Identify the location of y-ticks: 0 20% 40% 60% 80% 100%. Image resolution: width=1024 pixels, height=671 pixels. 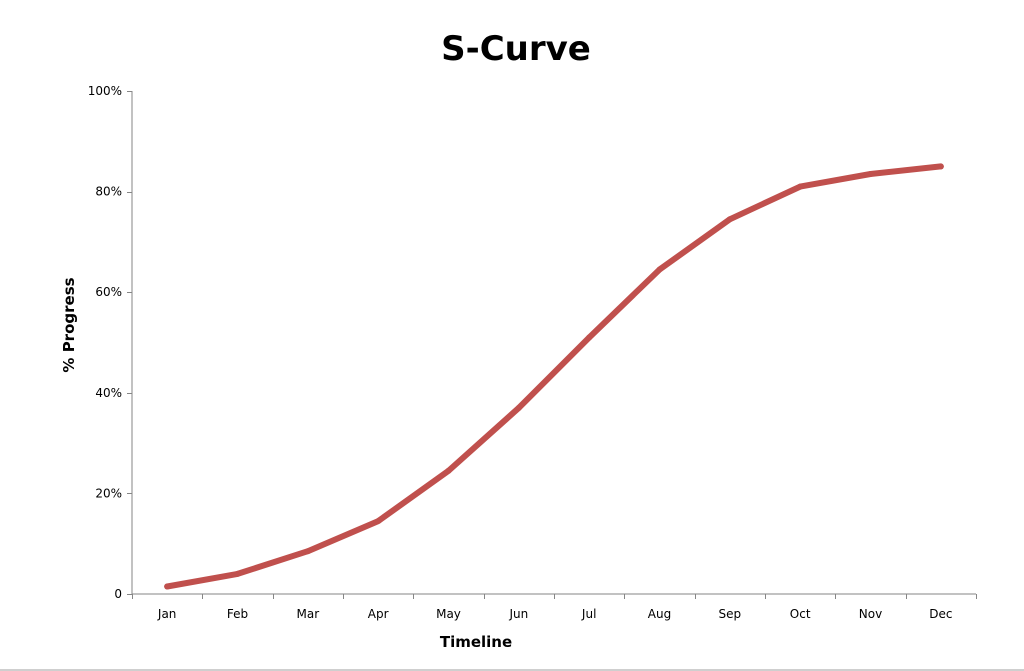
(110, 342).